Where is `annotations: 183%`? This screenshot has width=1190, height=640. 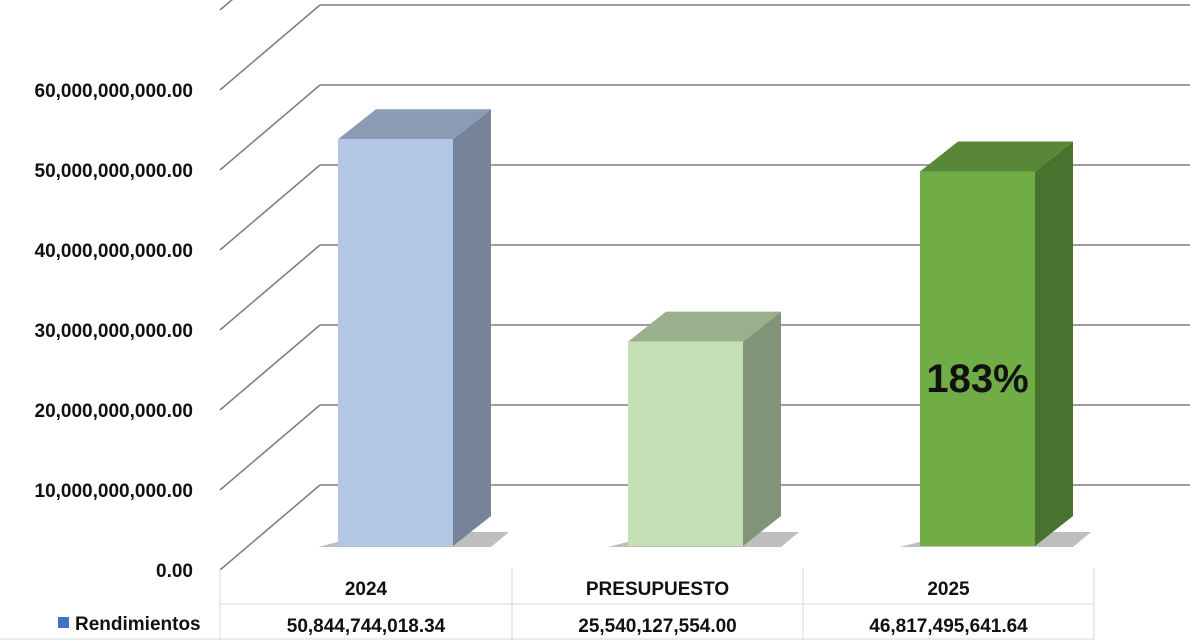 annotations: 183% is located at coordinates (977, 379).